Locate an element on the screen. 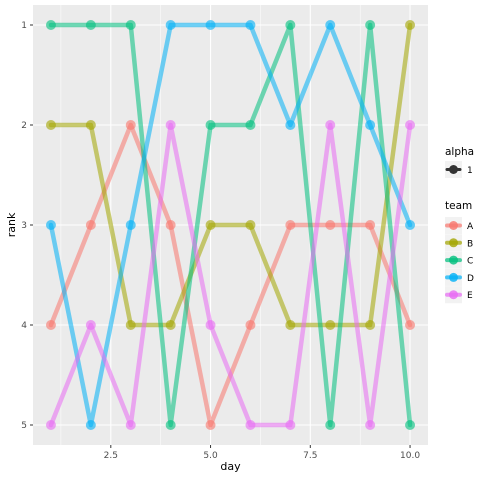  y-tick-label: 4 is located at coordinates (24, 326).